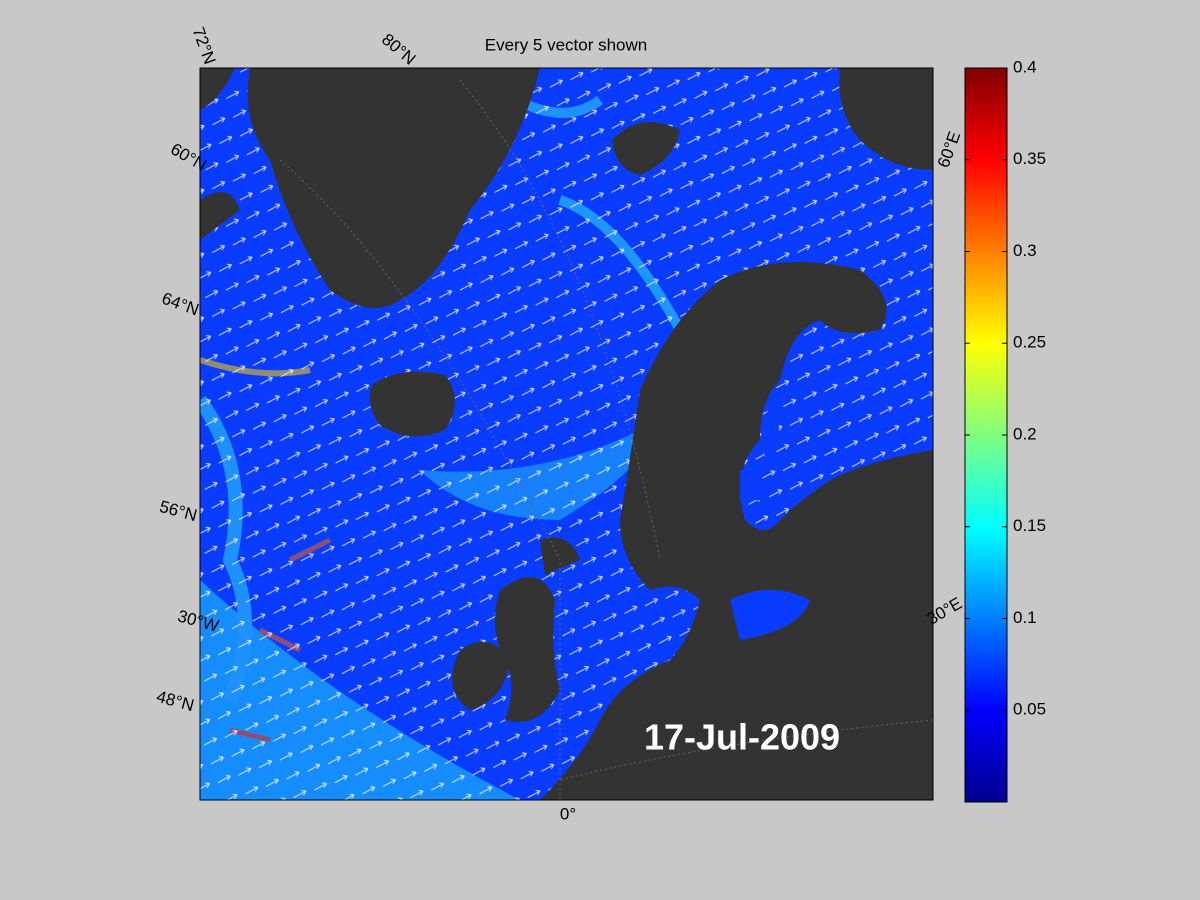 This screenshot has width=1200, height=900. I want to click on map-title: Every 5 vector shown, so click(566, 44).